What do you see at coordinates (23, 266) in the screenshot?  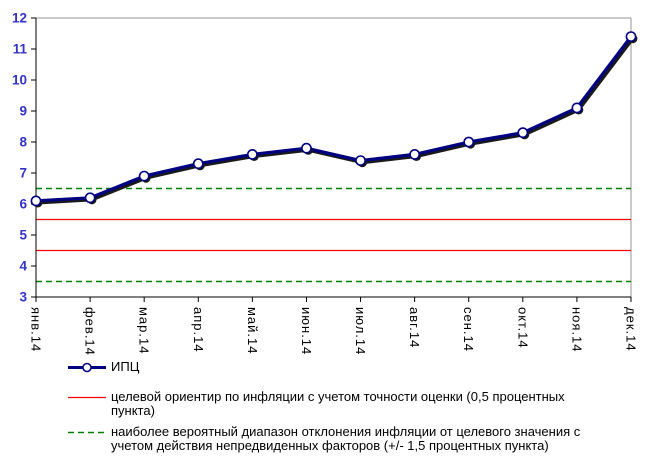 I see `y-axis-label: 4` at bounding box center [23, 266].